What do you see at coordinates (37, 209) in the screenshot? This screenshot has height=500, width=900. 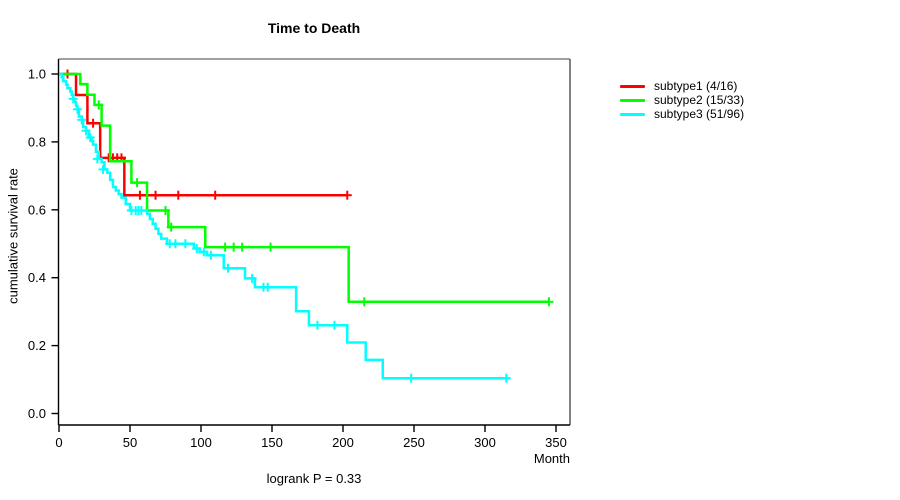 I see `svg-text: 0.6` at bounding box center [37, 209].